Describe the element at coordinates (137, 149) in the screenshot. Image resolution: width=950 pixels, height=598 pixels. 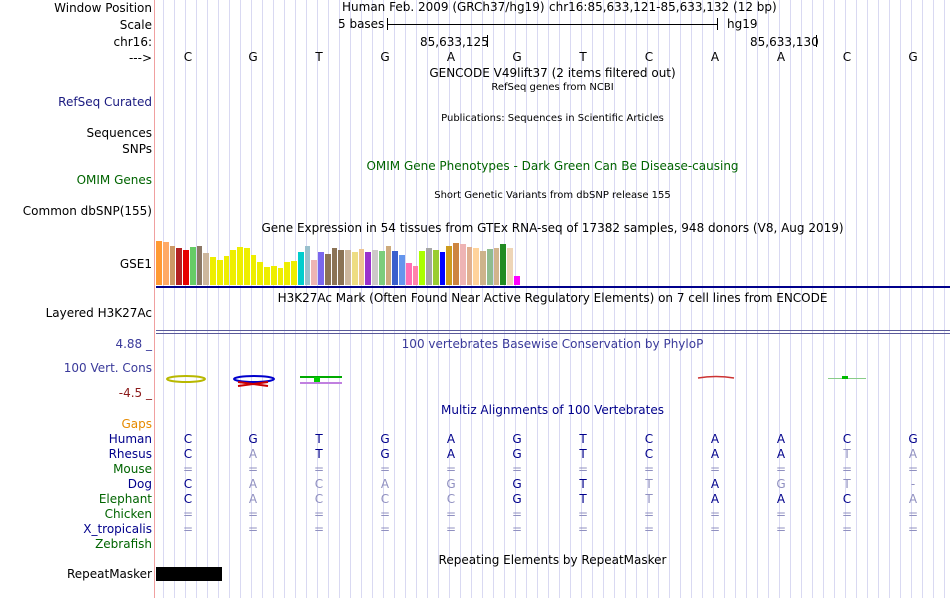
I see `snps-label: SNPs` at that location.